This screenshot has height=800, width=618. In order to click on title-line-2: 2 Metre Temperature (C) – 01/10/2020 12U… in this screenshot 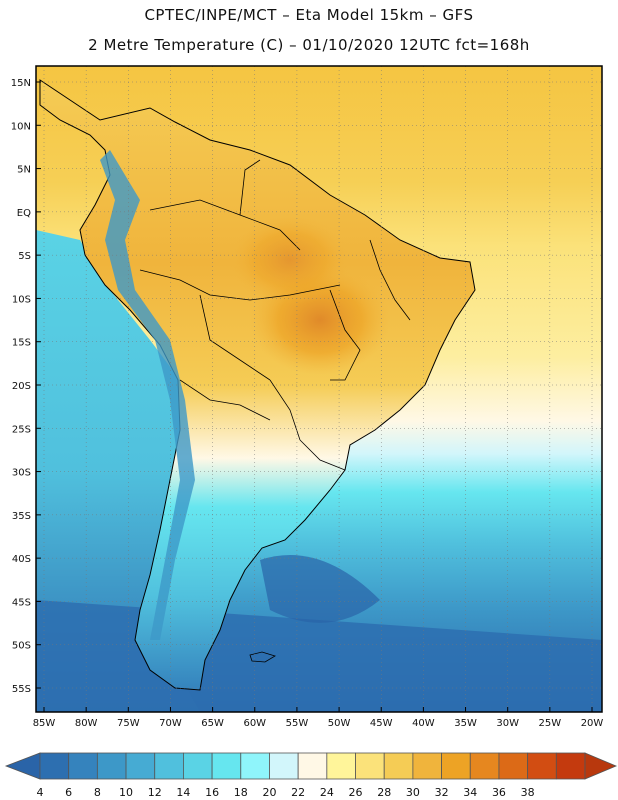, I will do `click(309, 45)`.